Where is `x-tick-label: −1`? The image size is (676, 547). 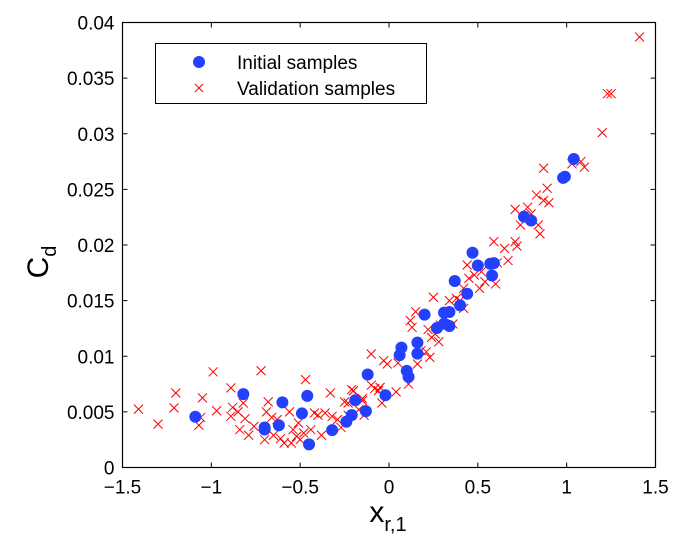
x-tick-label: −1 is located at coordinates (211, 488).